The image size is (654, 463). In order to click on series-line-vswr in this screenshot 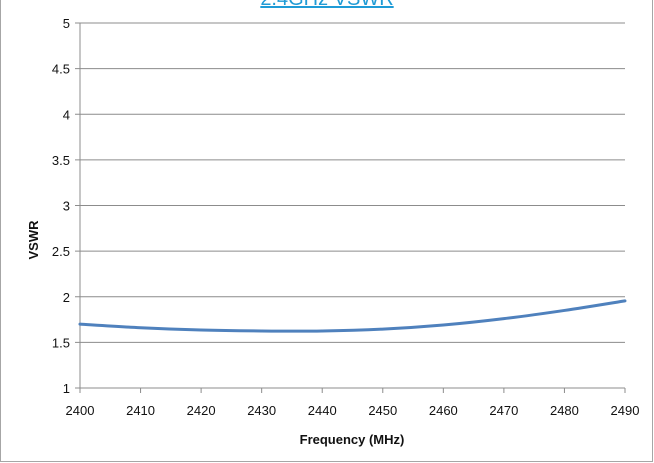, I will do `click(352, 316)`.